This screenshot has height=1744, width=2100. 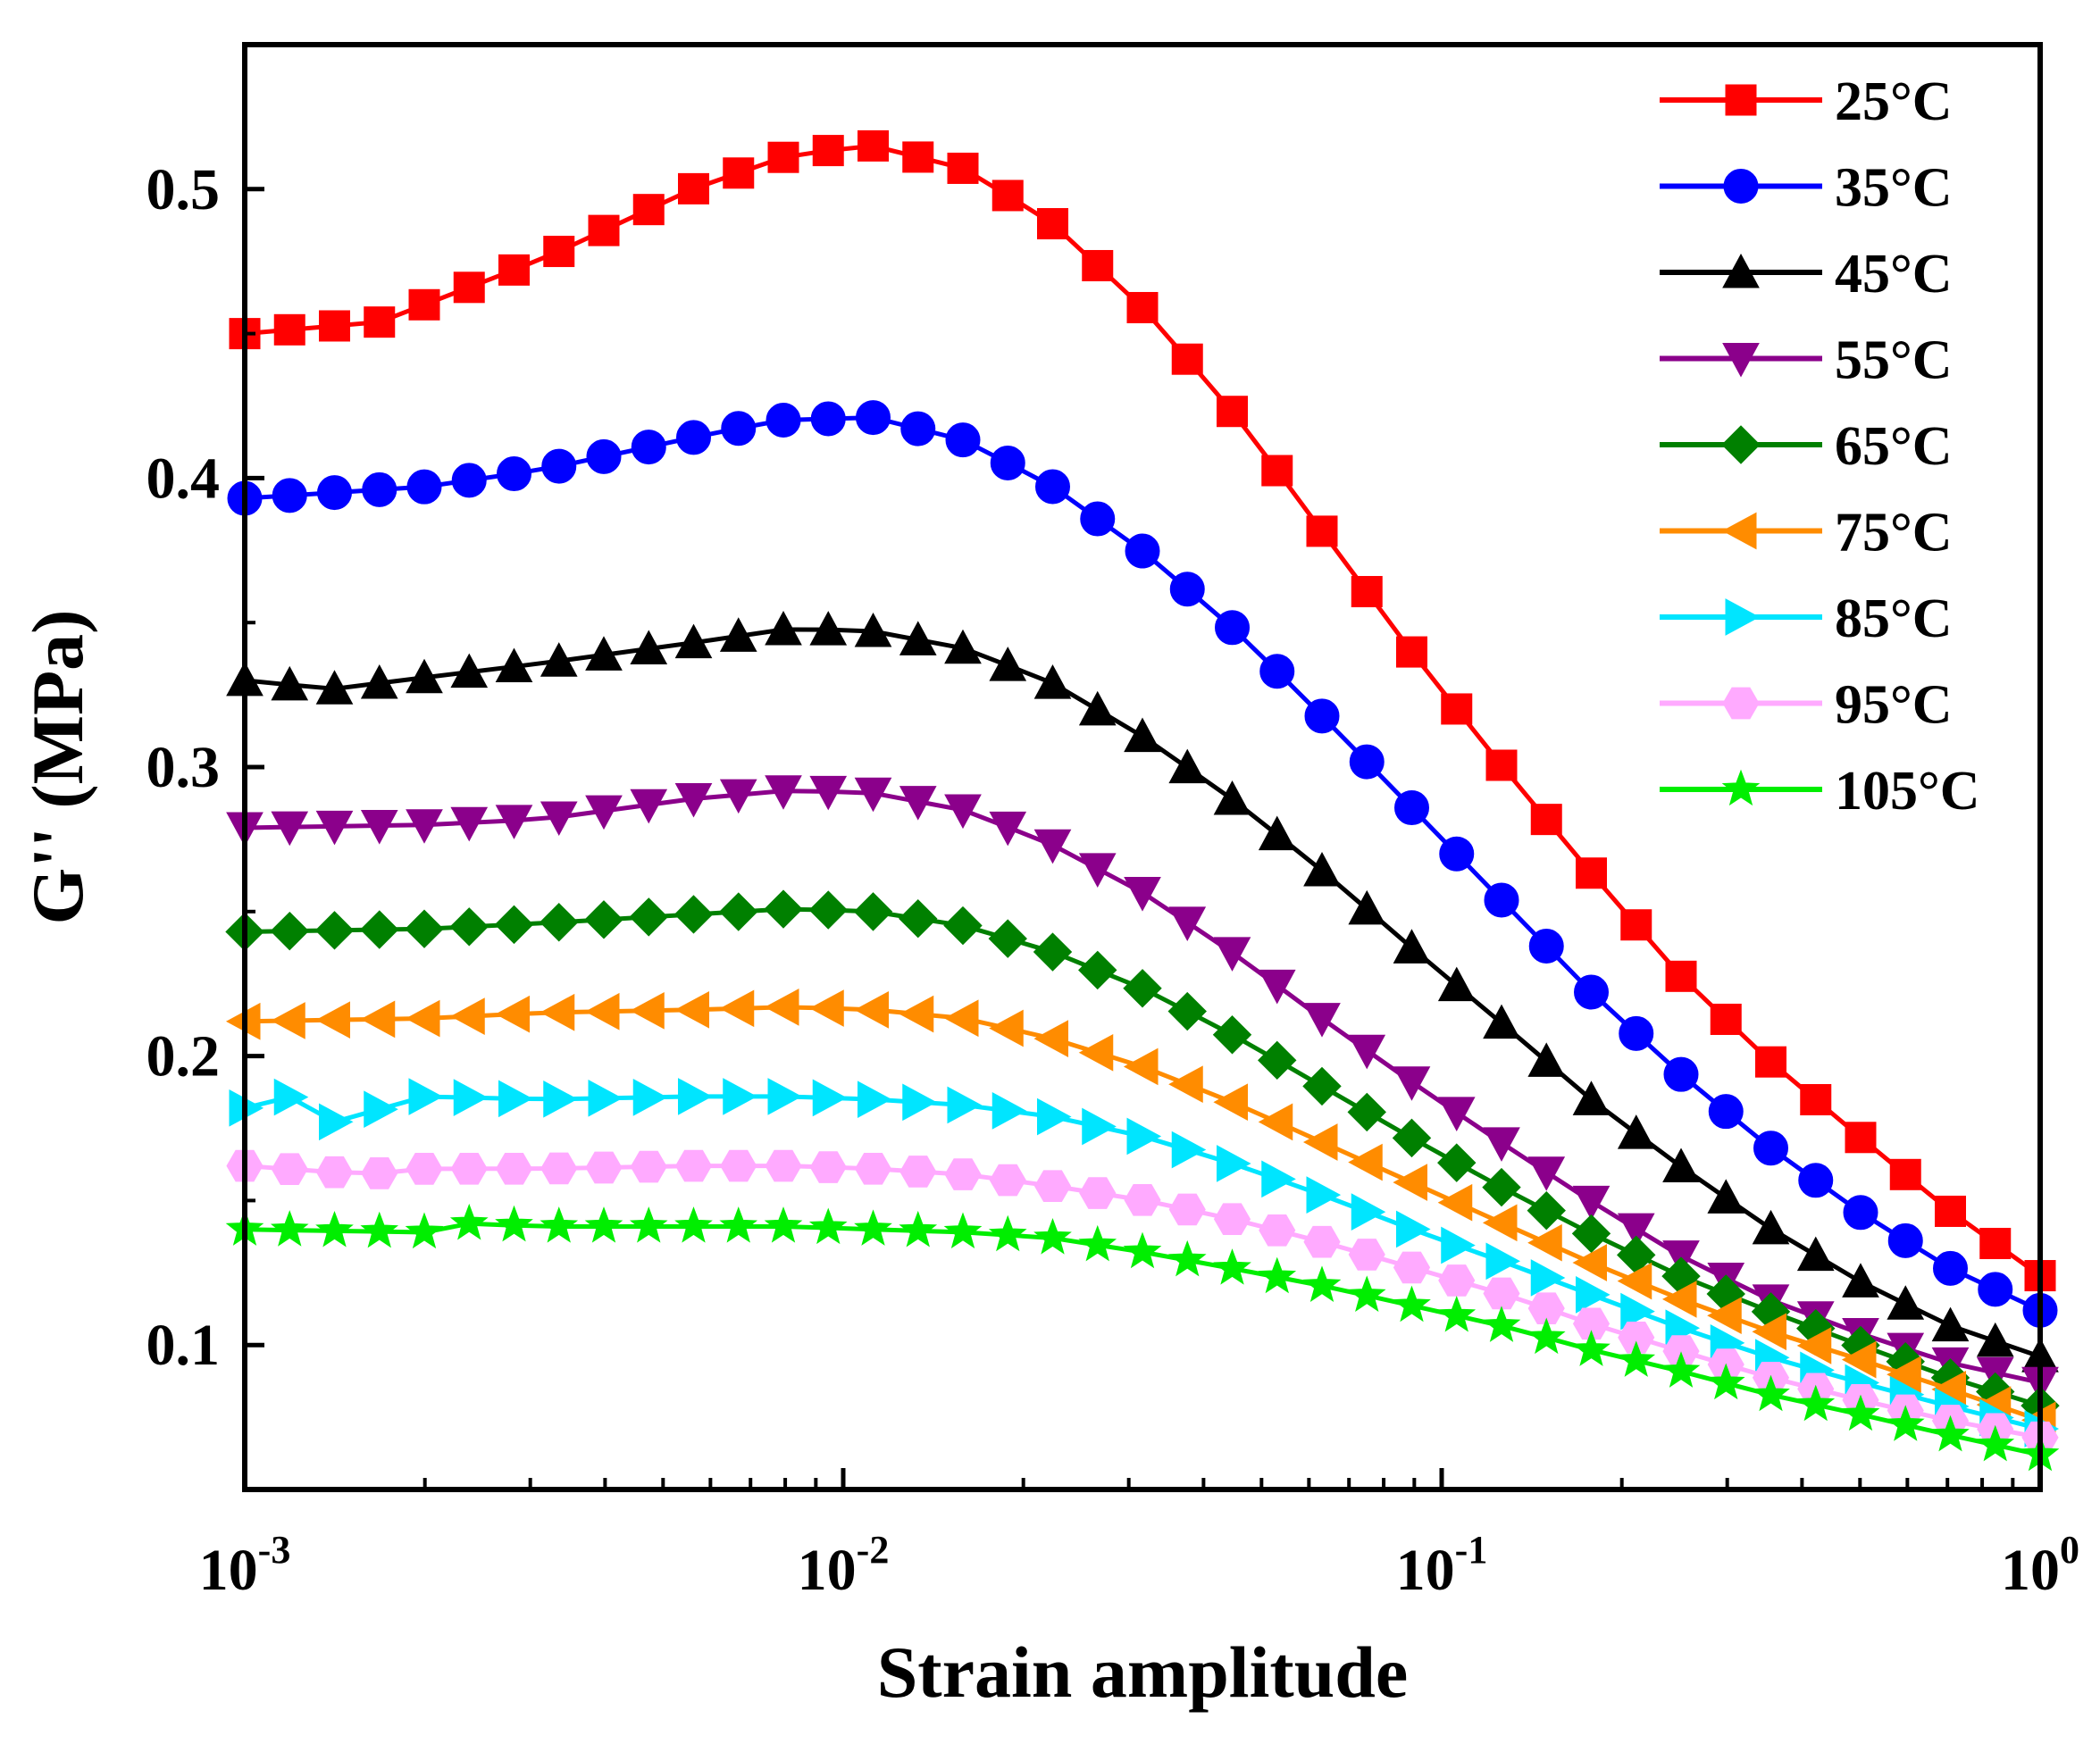 What do you see at coordinates (1442, 1565) in the screenshot?
I see `x-tick-label: 10-1` at bounding box center [1442, 1565].